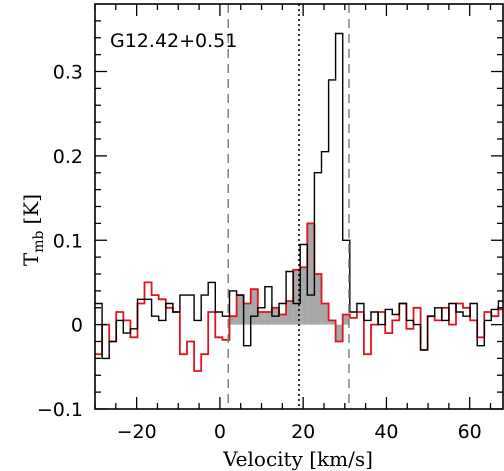 The height and width of the screenshot is (471, 504). What do you see at coordinates (77, 326) in the screenshot?
I see `y-tick-label: 0` at bounding box center [77, 326].